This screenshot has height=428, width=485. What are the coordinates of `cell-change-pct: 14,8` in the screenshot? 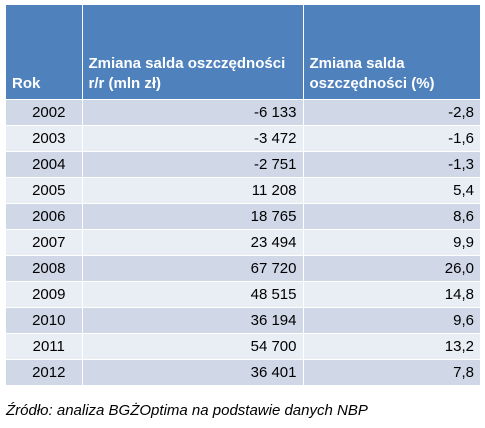 It's located at (391, 294).